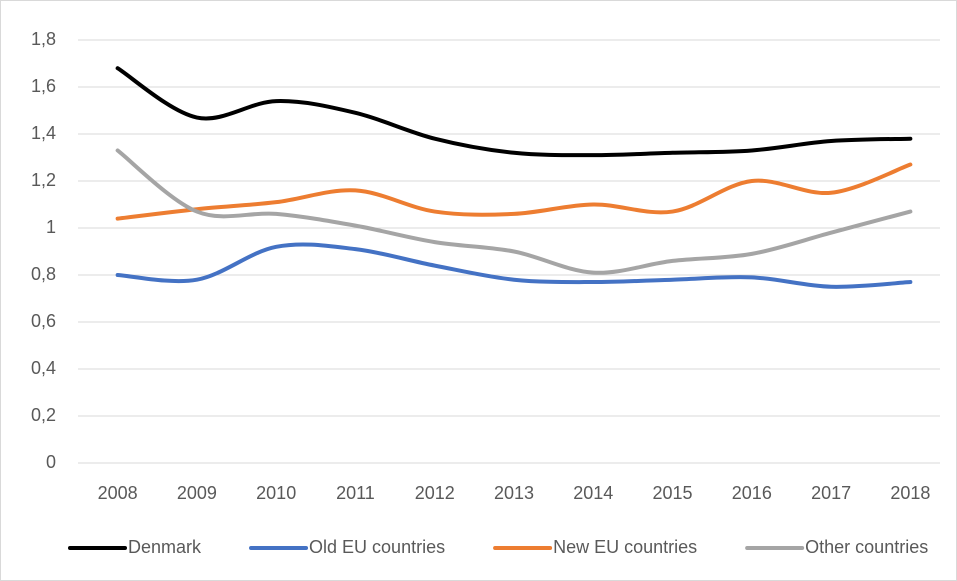  Describe the element at coordinates (355, 493) in the screenshot. I see `x-tick-label: 2011` at that location.